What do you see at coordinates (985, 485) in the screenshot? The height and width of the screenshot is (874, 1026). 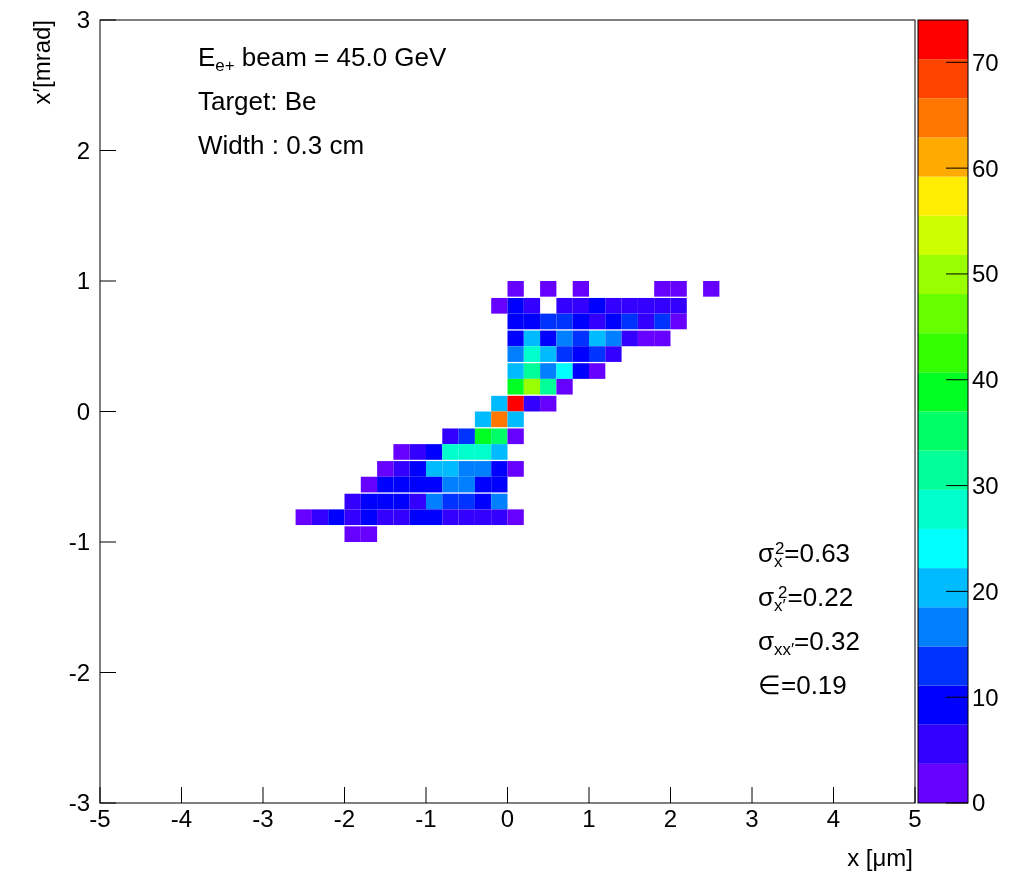 I see `color-bar-label: 30` at bounding box center [985, 485].